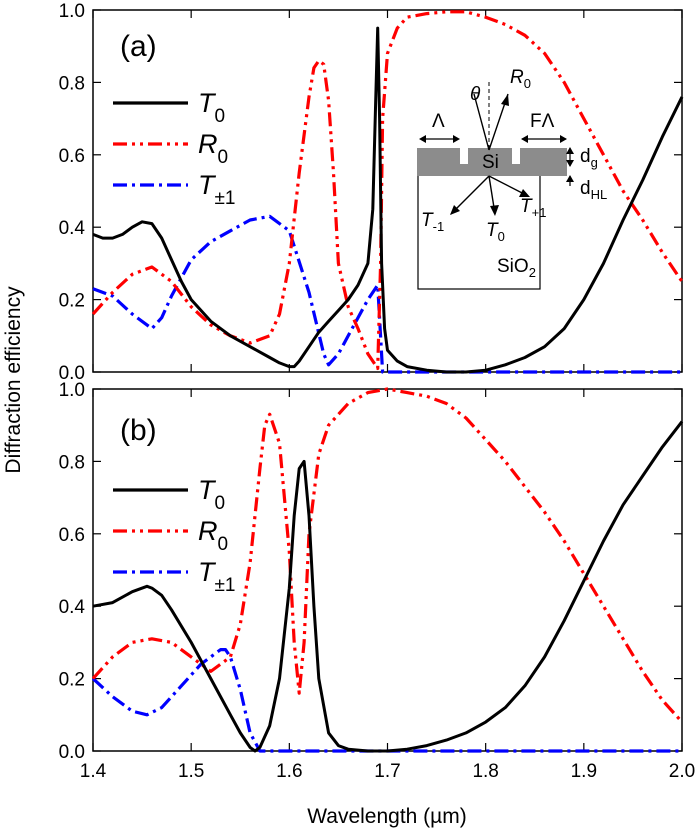 This screenshot has height=833, width=700. What do you see at coordinates (505, 100) in the screenshot?
I see `r0-arrowhead` at bounding box center [505, 100].